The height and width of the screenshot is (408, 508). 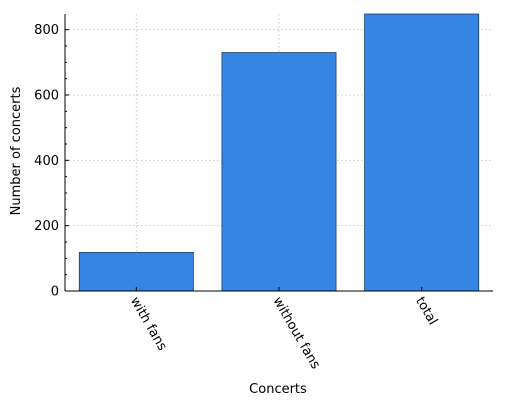 I want to click on x-tick-label: without fans, so click(x=296, y=333).